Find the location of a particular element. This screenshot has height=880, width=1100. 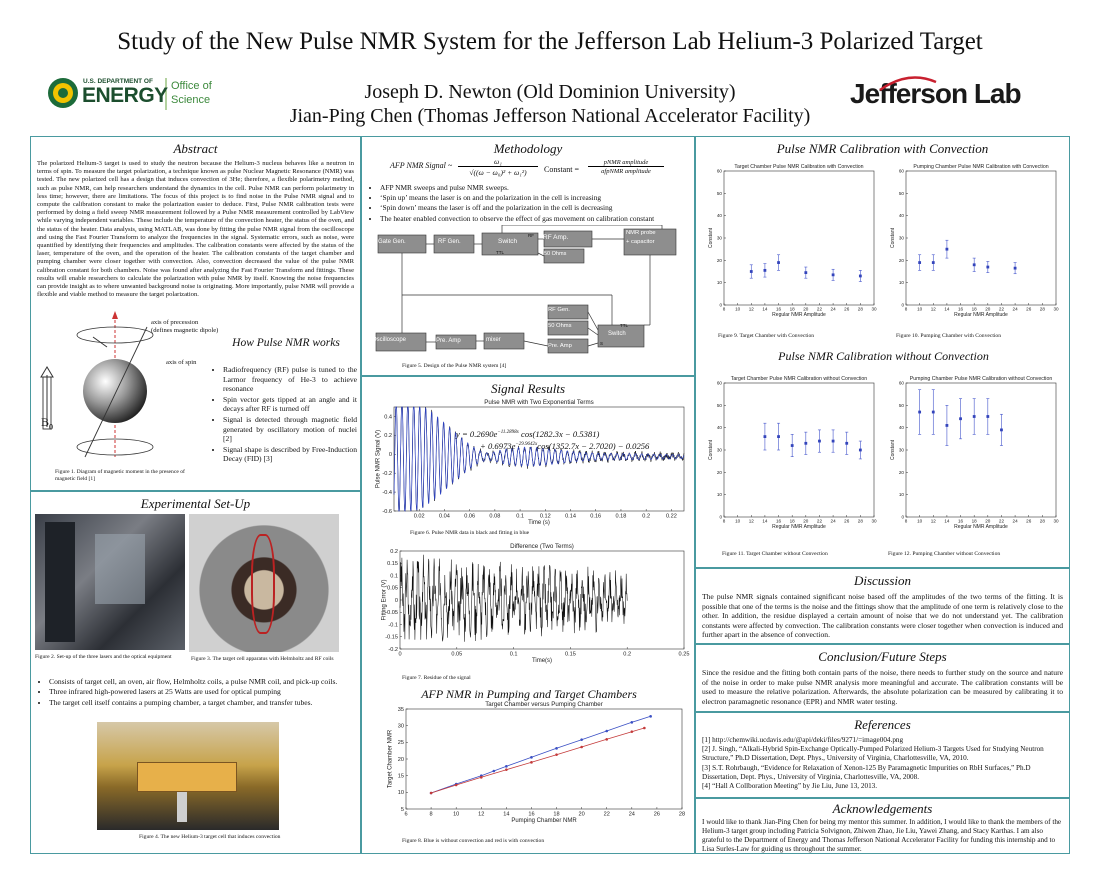

helium-cell-photo is located at coordinates (188, 776).